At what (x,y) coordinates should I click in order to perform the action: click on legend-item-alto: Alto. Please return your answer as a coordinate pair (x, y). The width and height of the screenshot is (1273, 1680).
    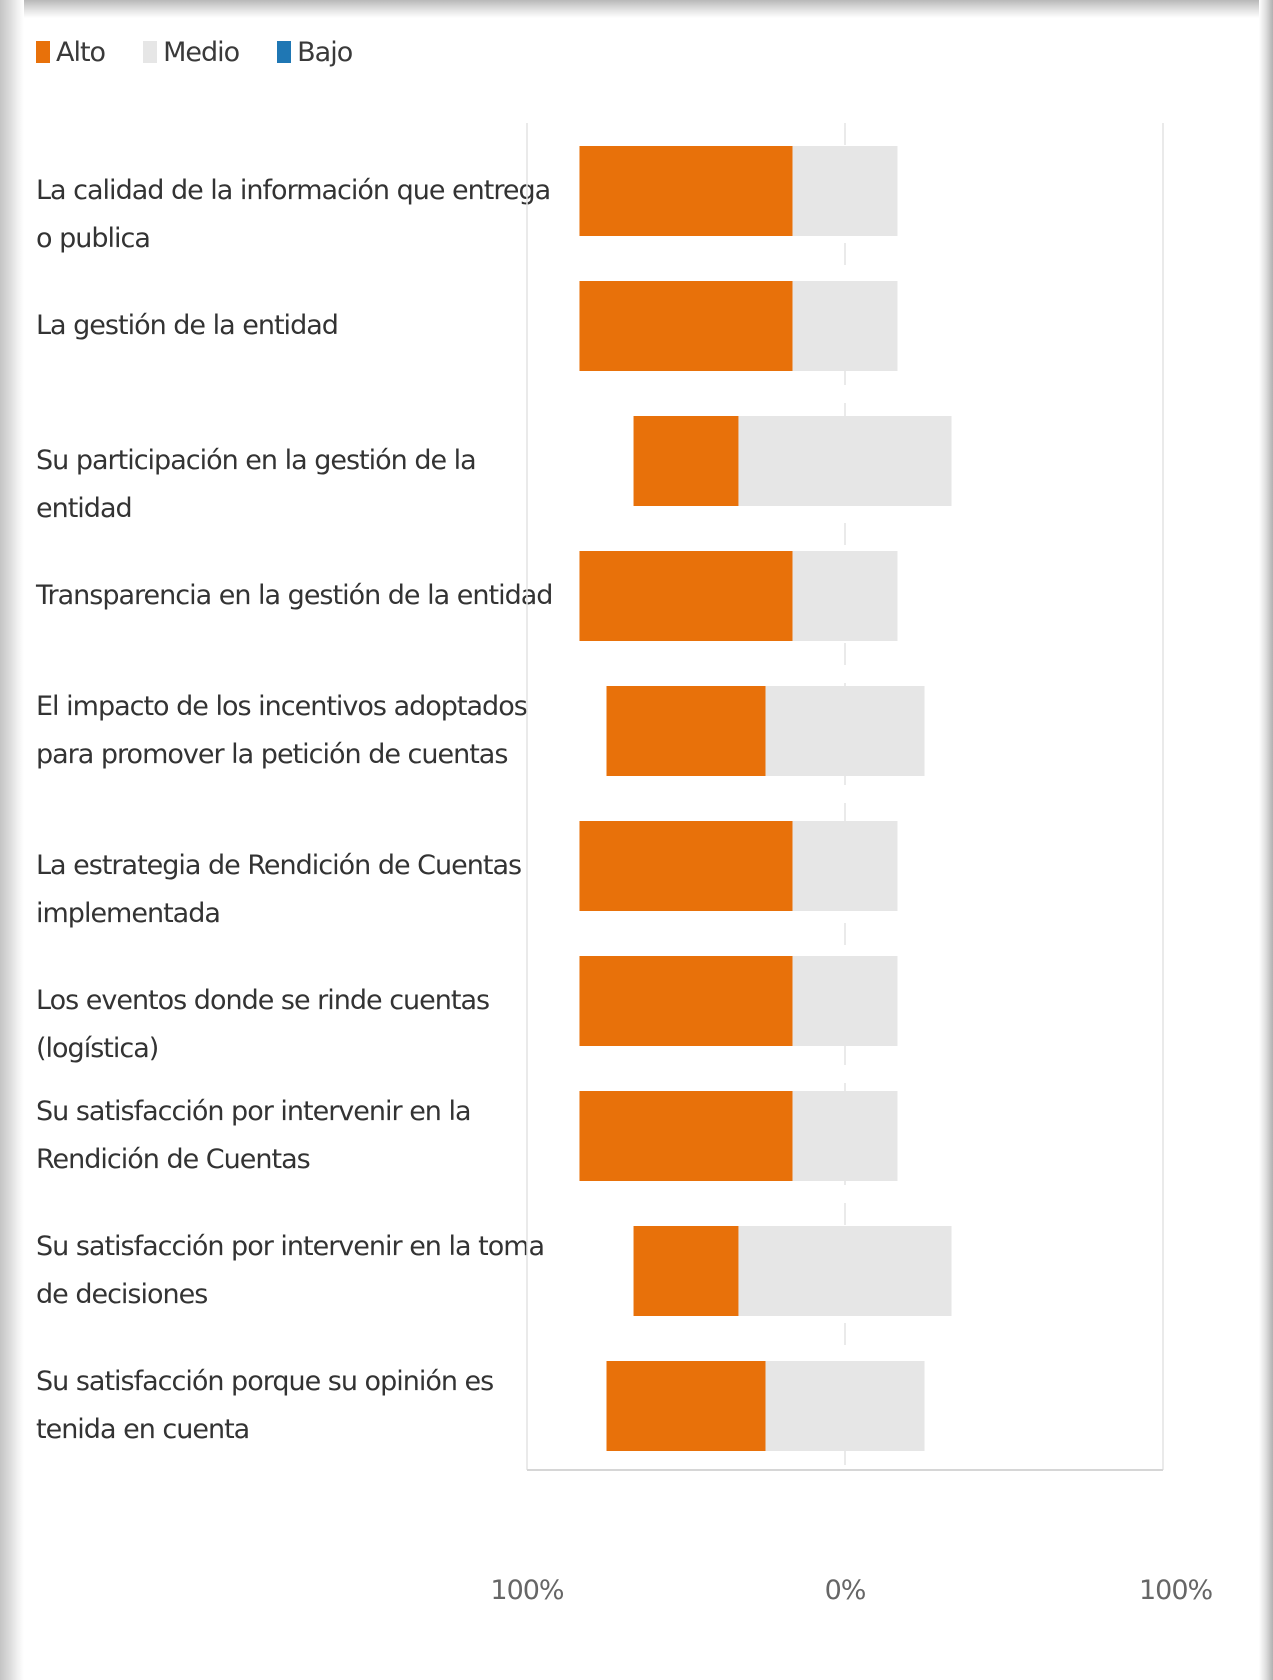
    Looking at the image, I should click on (71, 52).